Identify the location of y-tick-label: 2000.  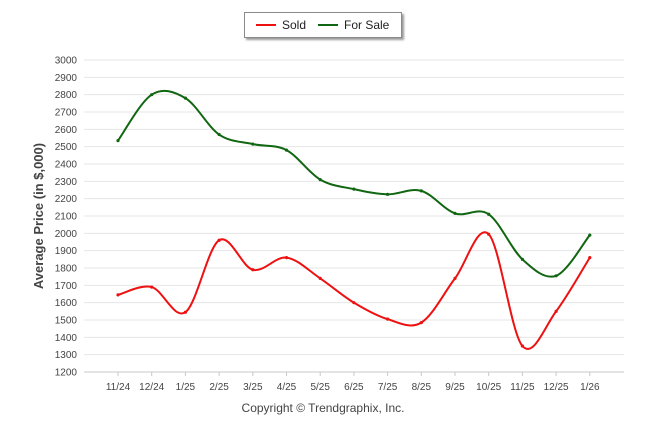
(66, 234).